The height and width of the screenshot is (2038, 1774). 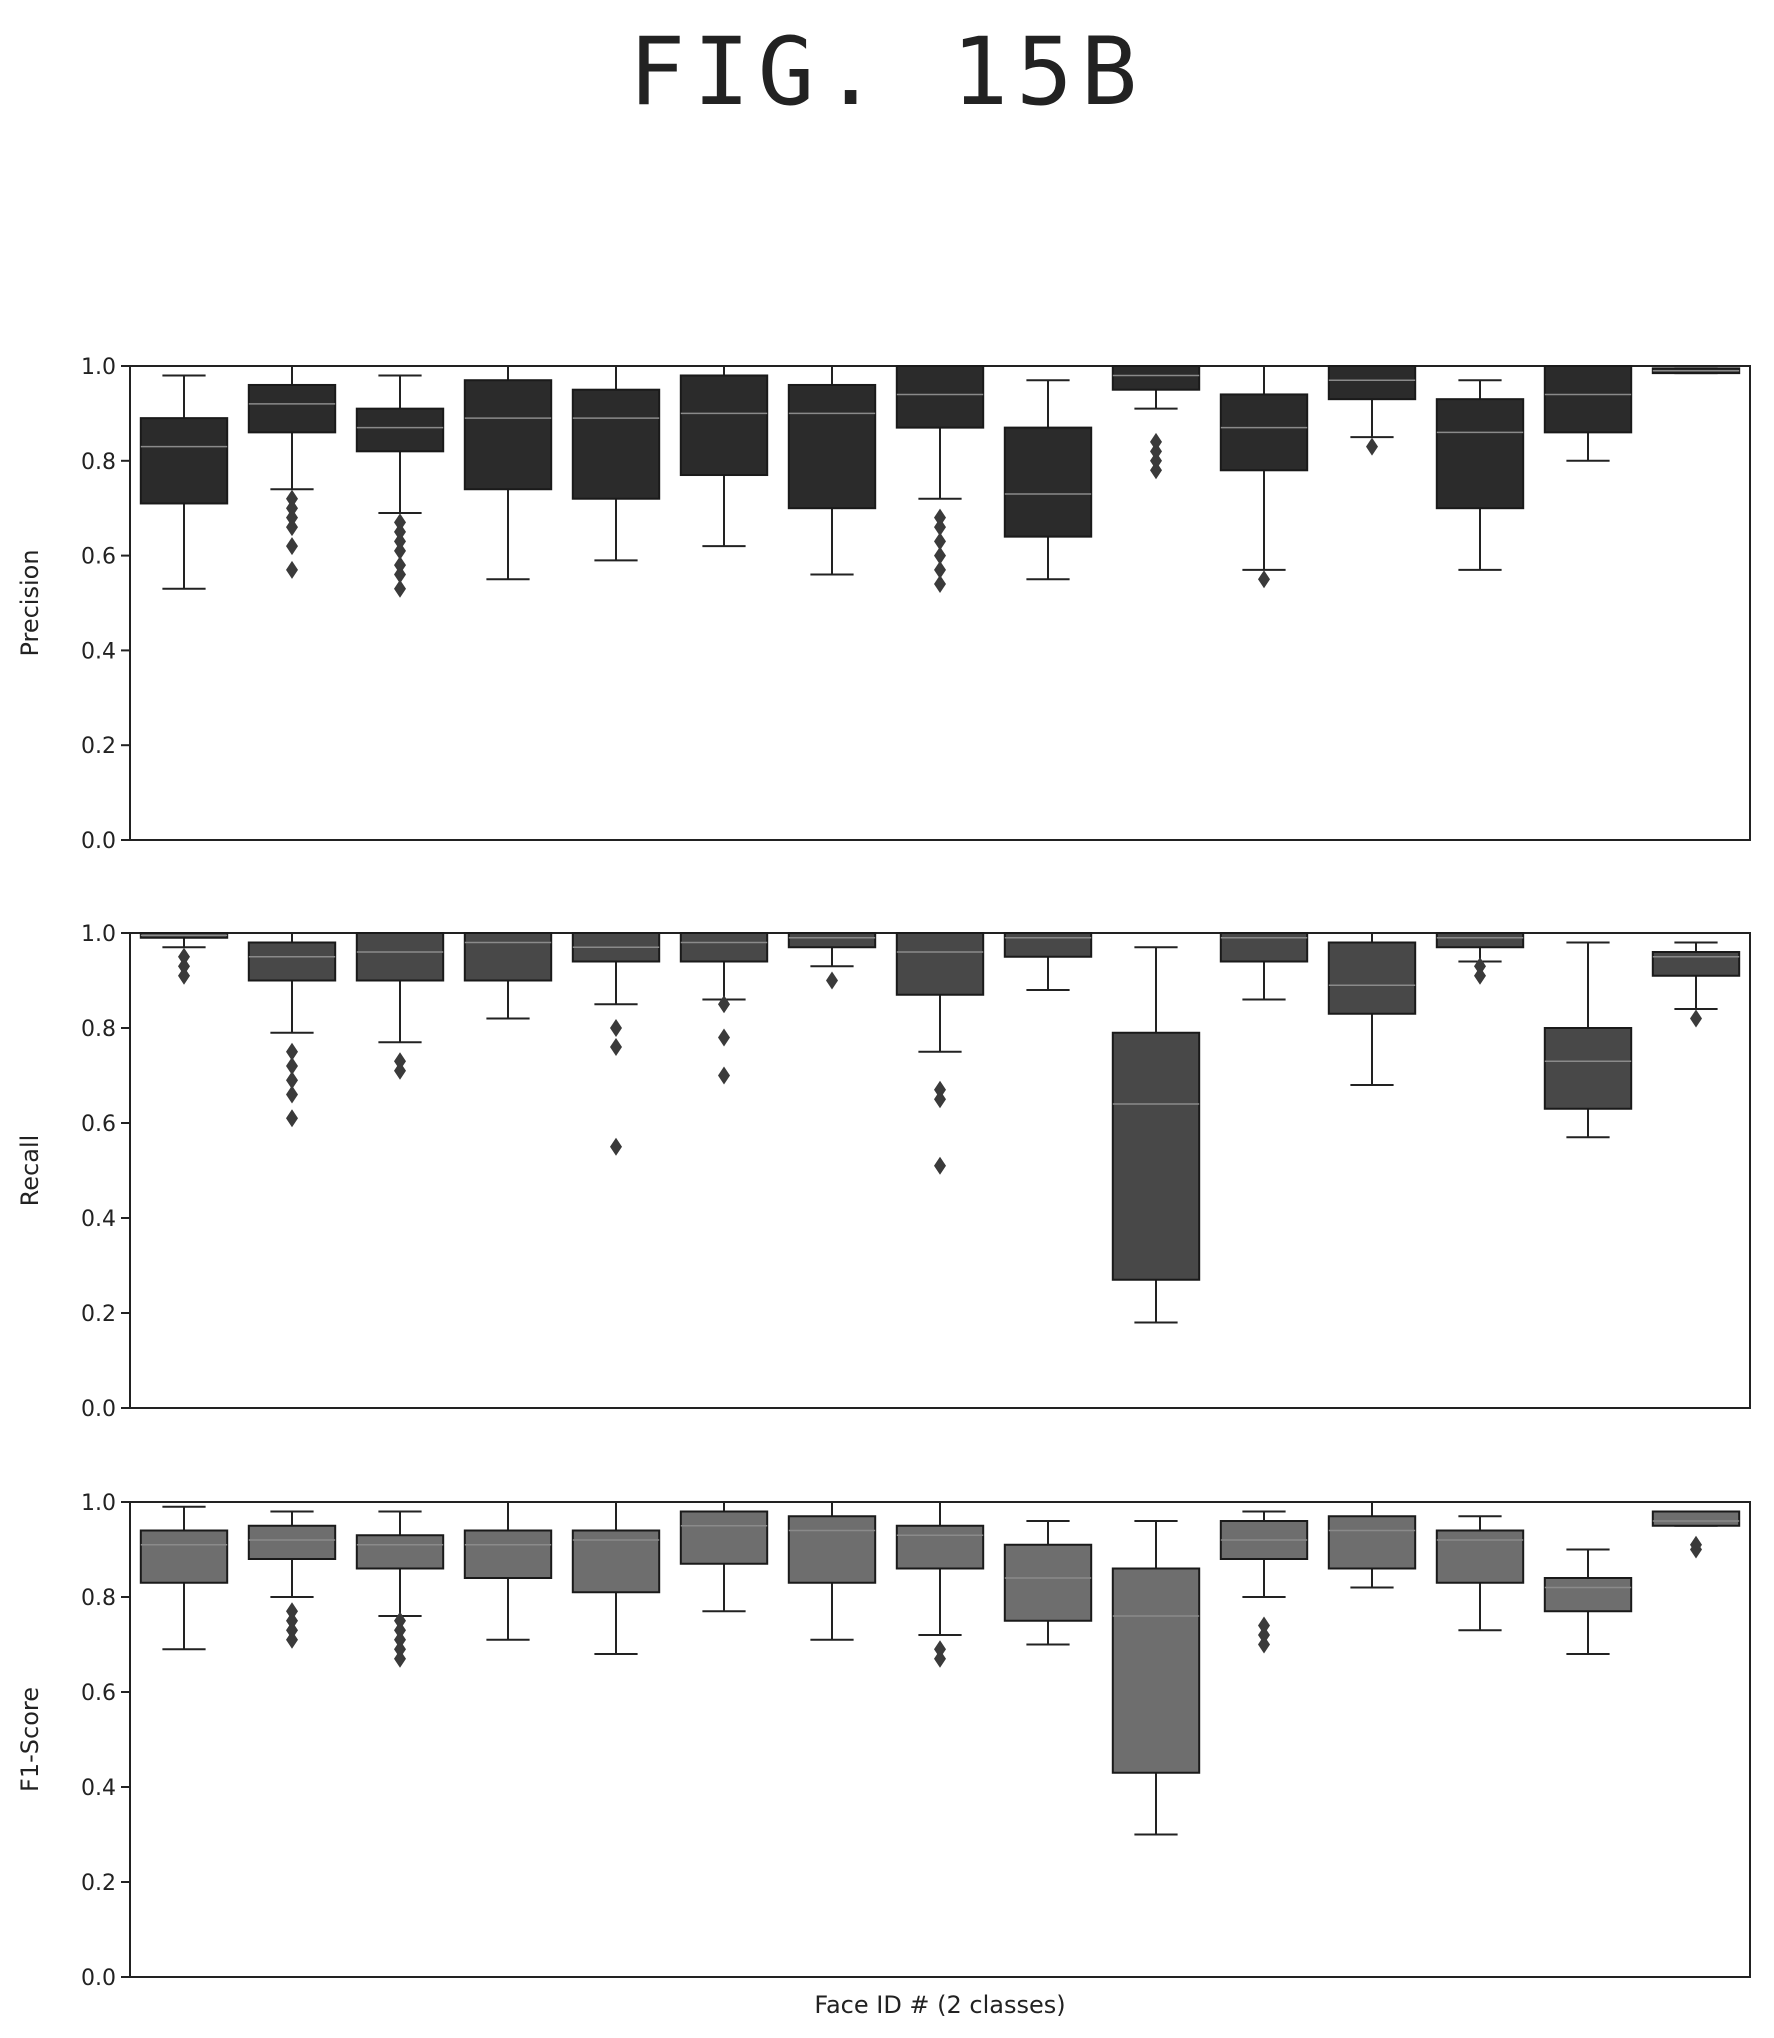 I want to click on figure-title: FIG. 15B, so click(x=887, y=72).